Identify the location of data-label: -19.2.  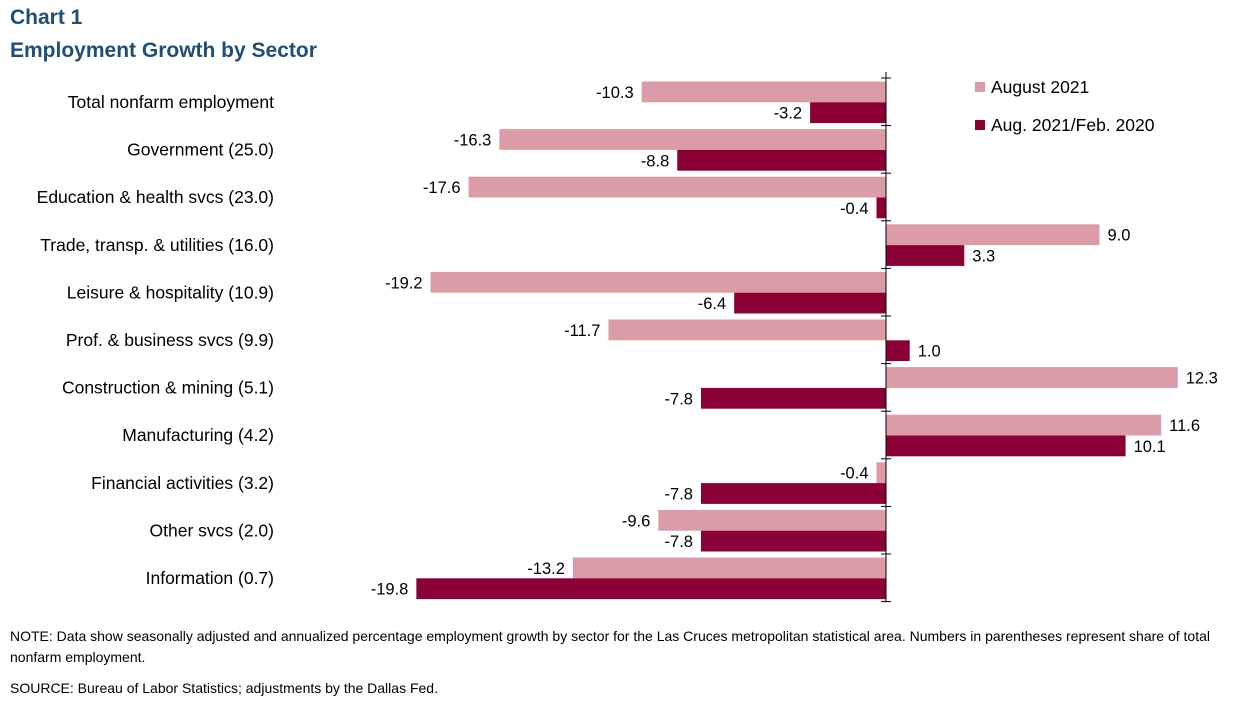
(404, 283).